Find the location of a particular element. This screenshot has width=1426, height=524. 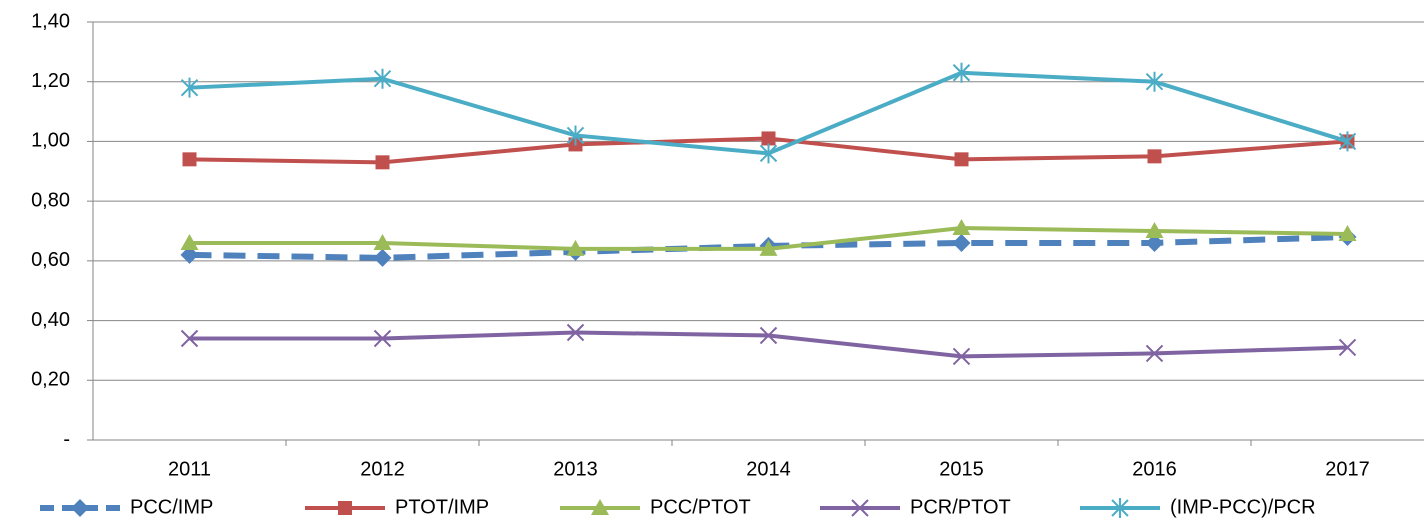

y-tick-label: 1,40 is located at coordinates (50, 21).